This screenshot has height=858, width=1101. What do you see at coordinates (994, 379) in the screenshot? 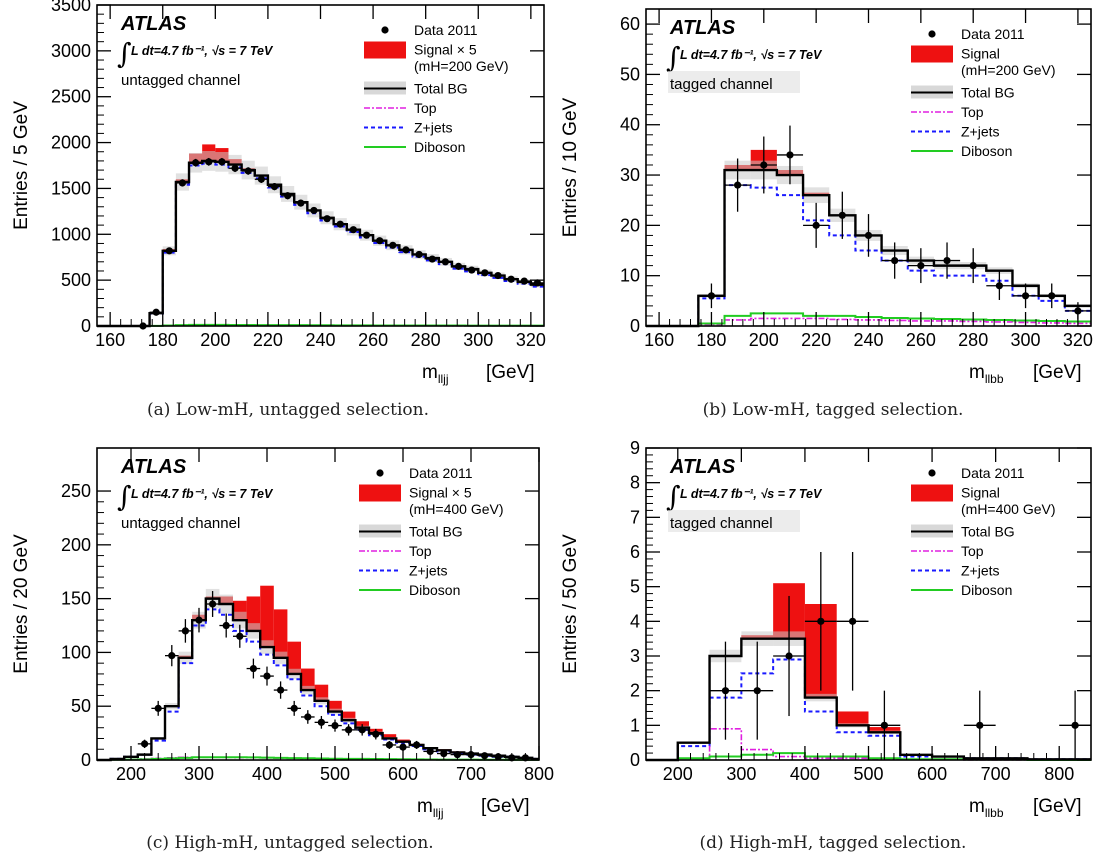
I see `x-label-sub: llbb` at bounding box center [994, 379].